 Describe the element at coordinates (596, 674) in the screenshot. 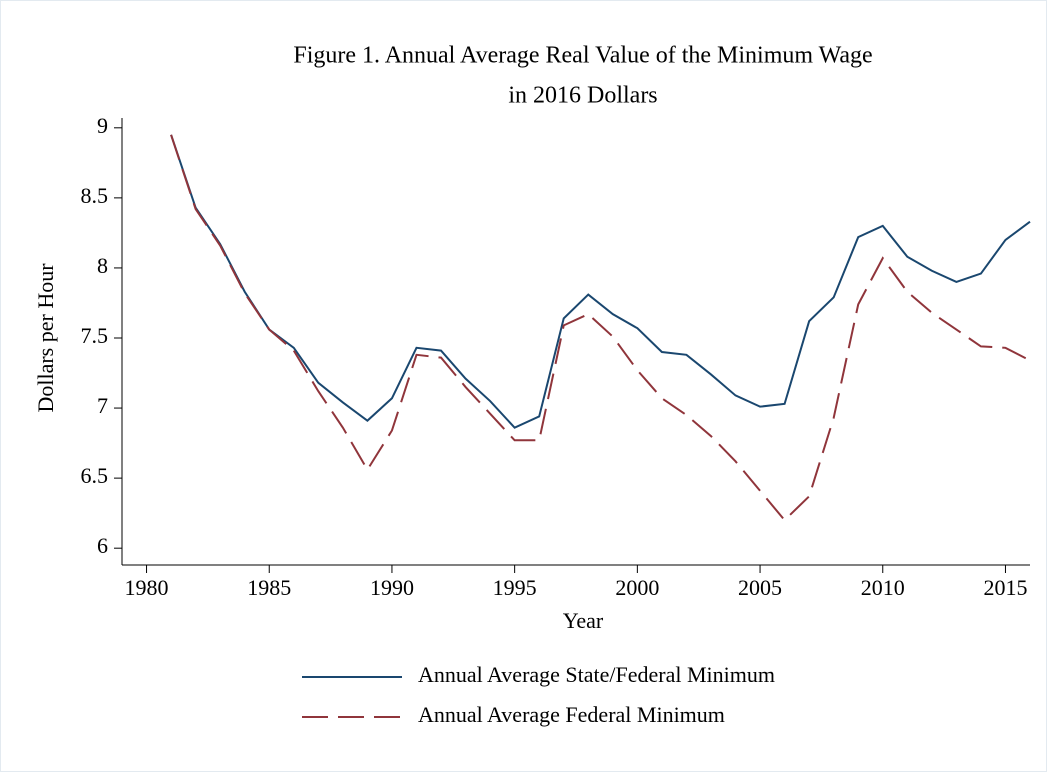

I see `legend-label: Annual Average State/Federal Minimum` at that location.